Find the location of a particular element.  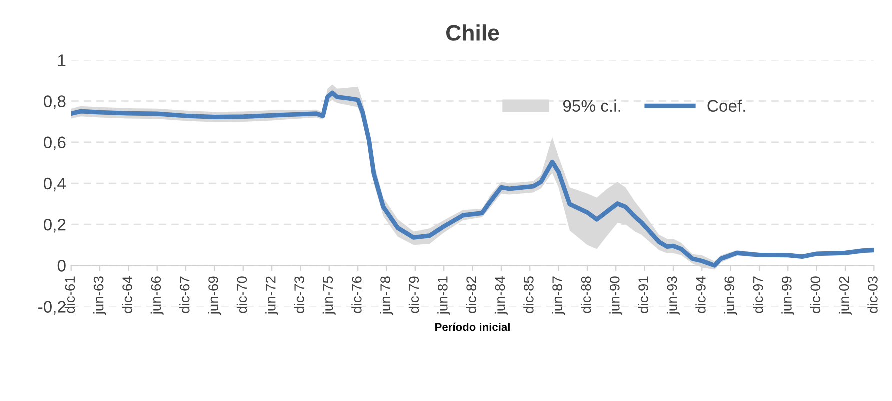

x-tick-label: jun-99 is located at coordinates (788, 296).